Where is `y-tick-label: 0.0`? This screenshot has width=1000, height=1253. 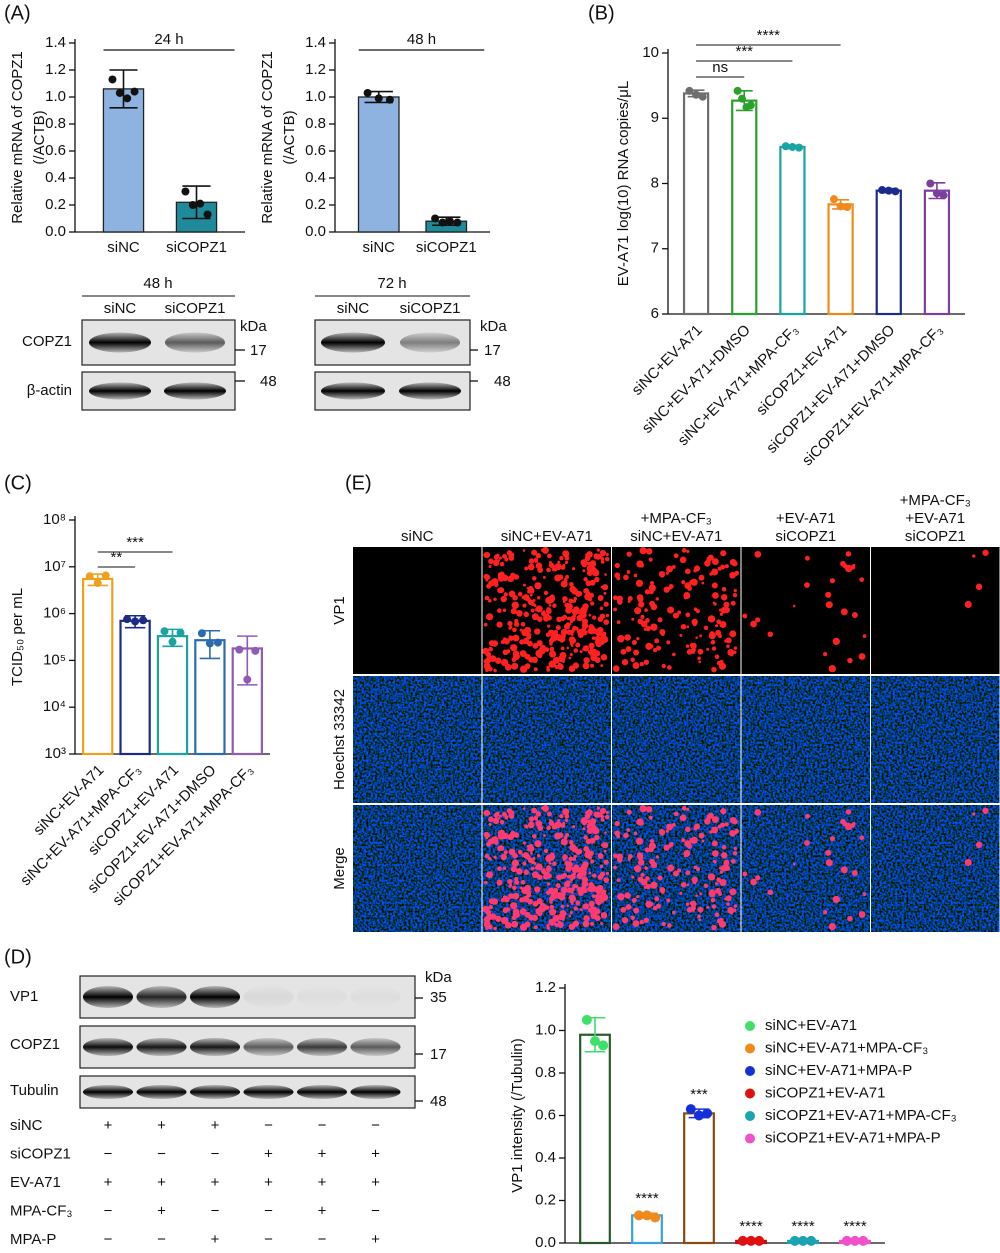 y-tick-label: 0.0 is located at coordinates (545, 1242).